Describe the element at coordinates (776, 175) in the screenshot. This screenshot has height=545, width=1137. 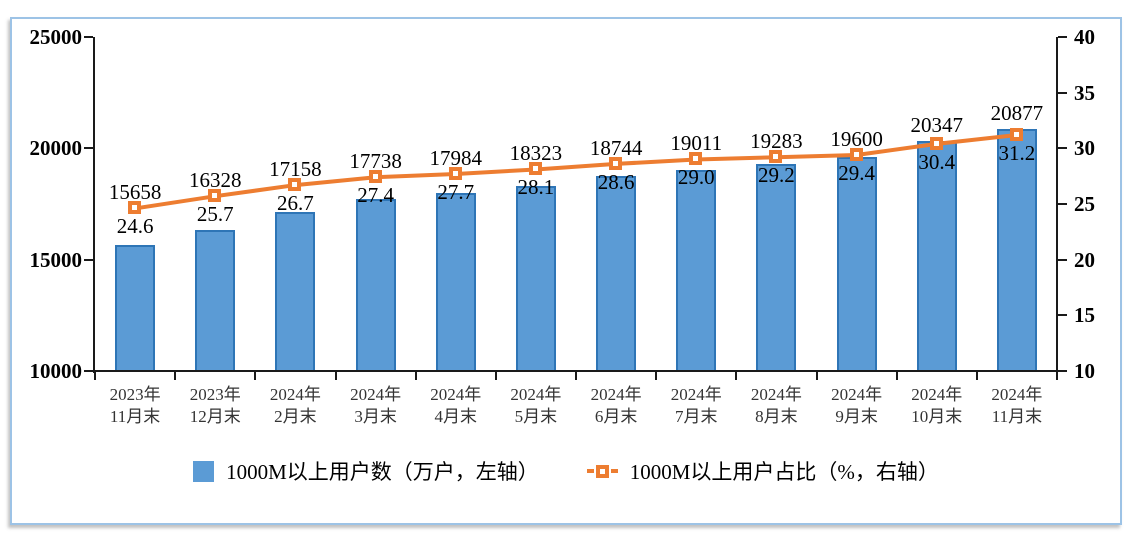
I see `line-value-label: 29.2` at that location.